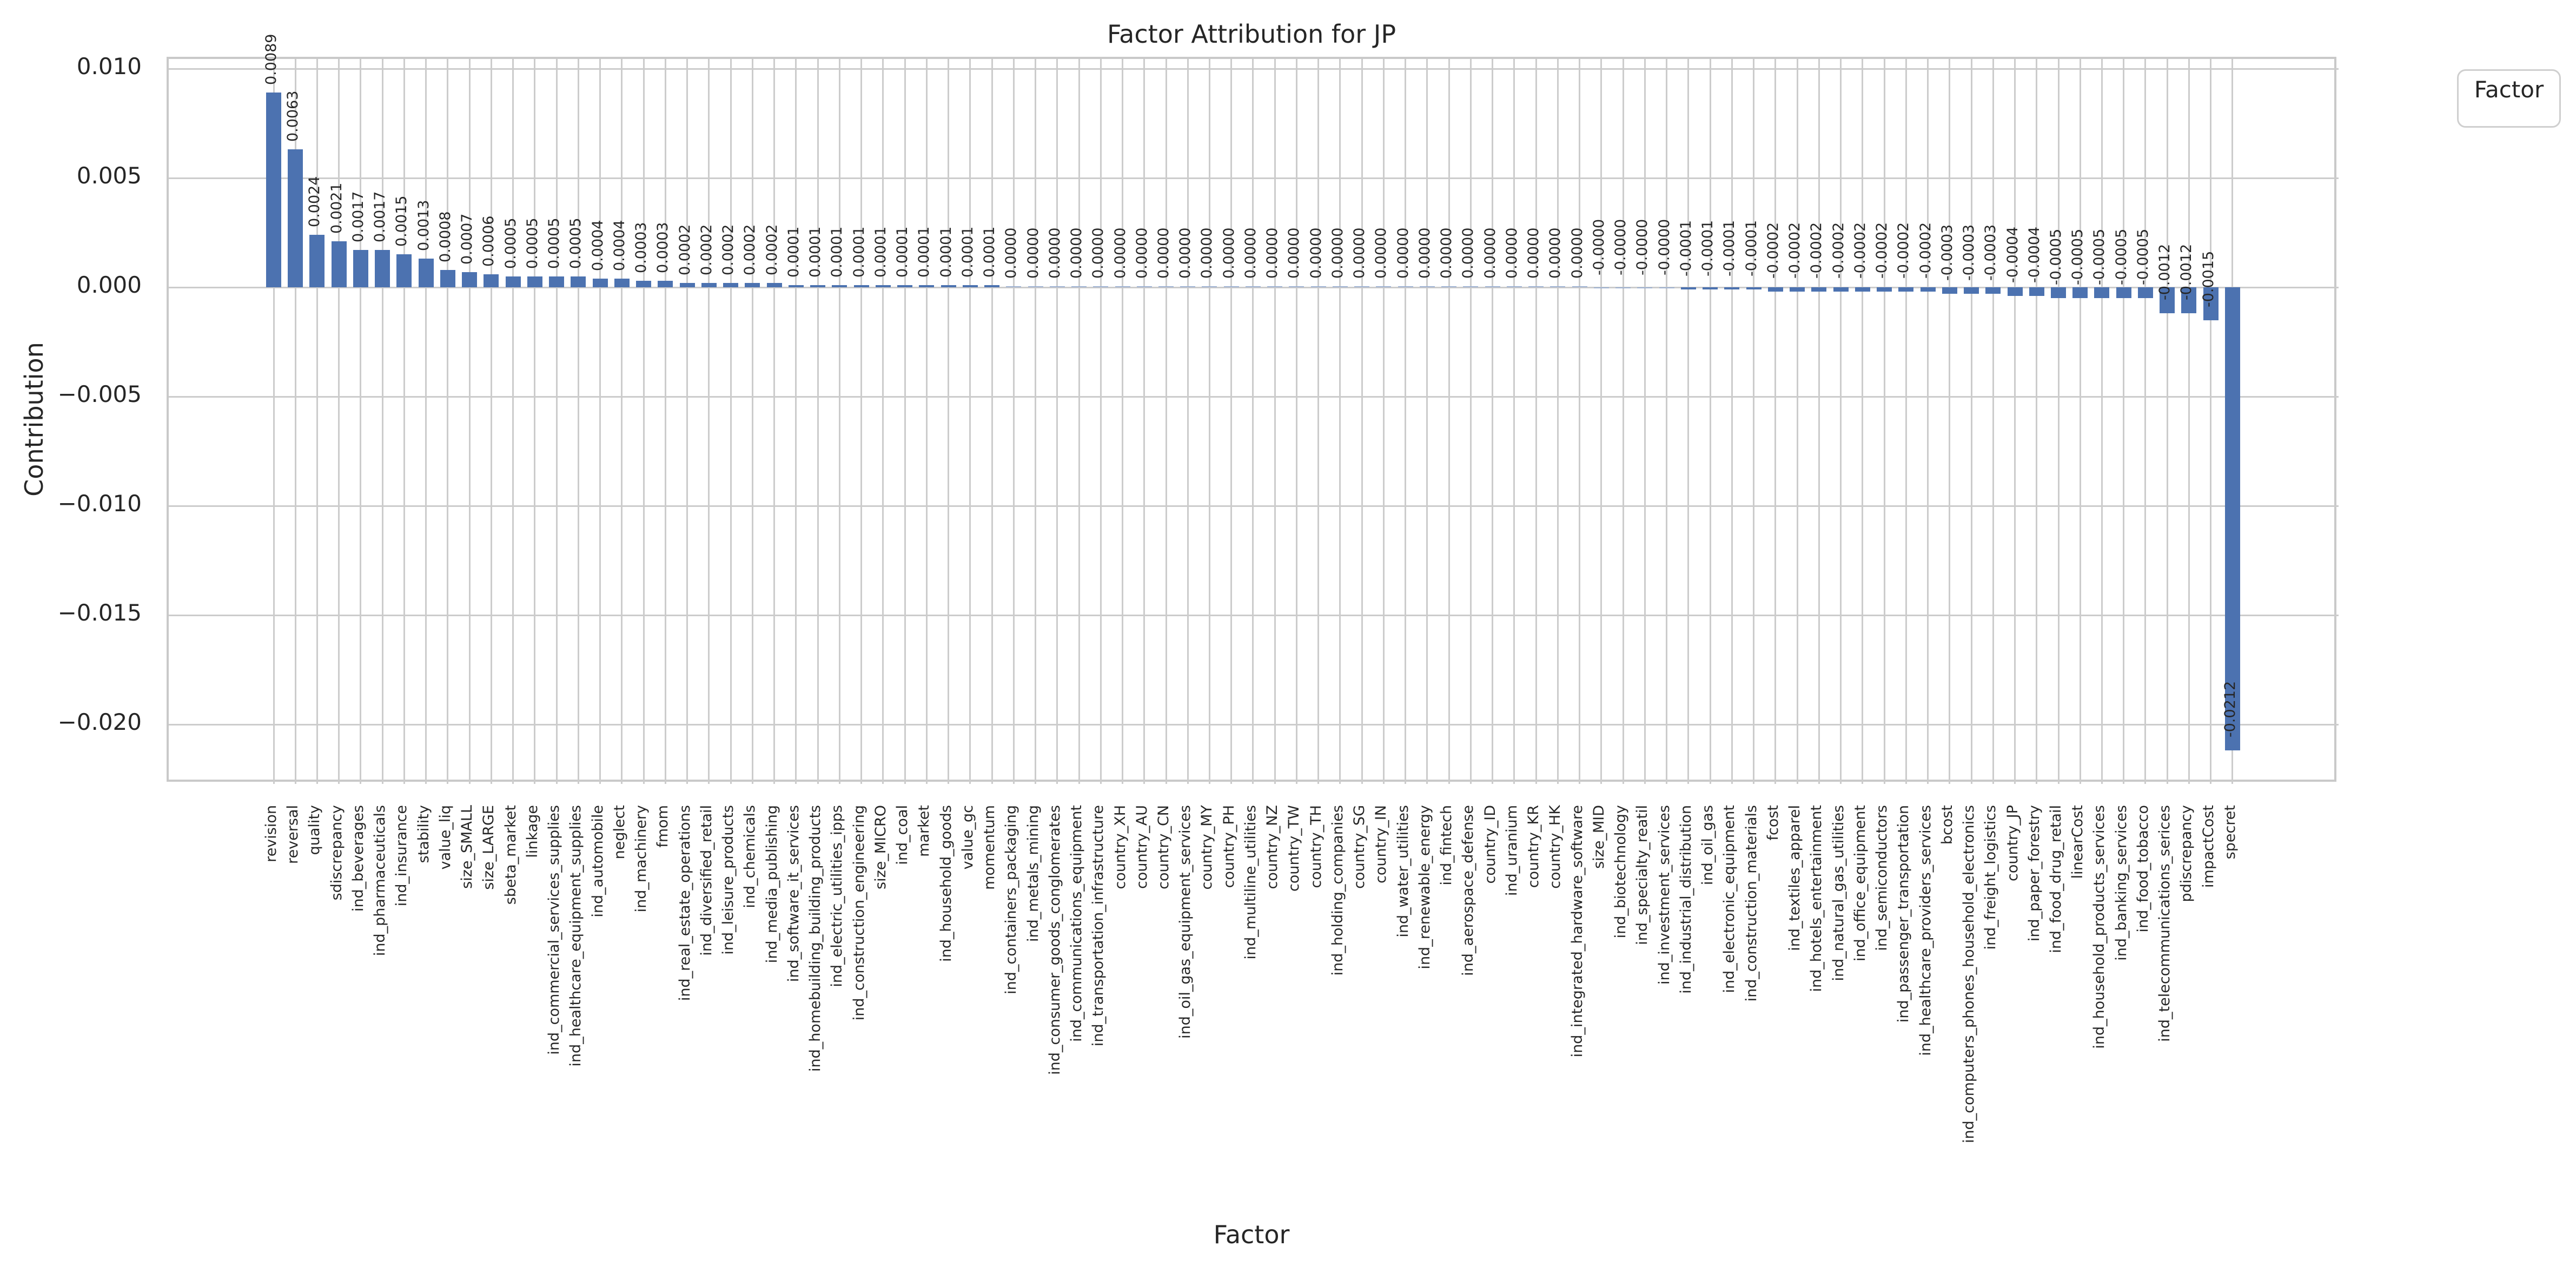 Image resolution: width=2576 pixels, height=1273 pixels. Describe the element at coordinates (1555, 847) in the screenshot. I see `x-tick-label: country_HK` at that location.